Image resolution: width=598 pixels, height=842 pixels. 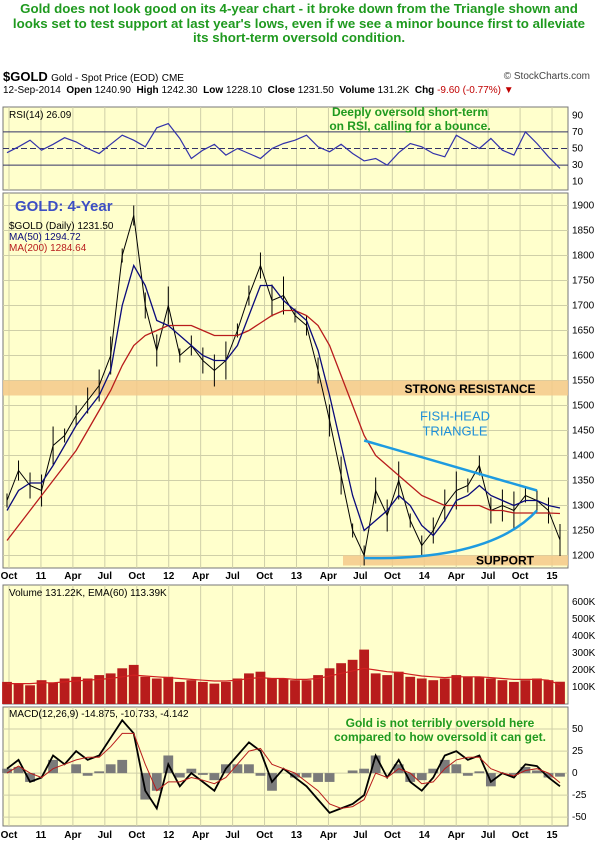 I want to click on rsi-tick-label: 70, so click(x=578, y=132).